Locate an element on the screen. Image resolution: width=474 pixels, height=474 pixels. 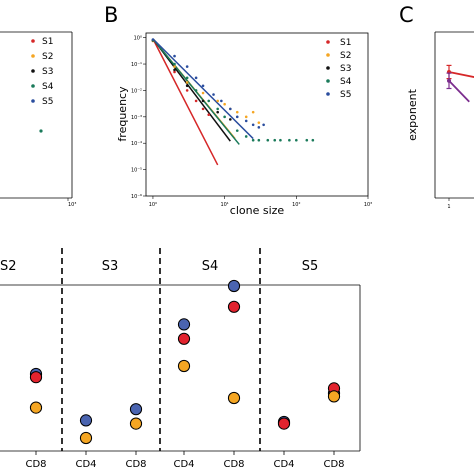
panel-a-x-tick-label: 10³ is located at coordinates (72, 205).